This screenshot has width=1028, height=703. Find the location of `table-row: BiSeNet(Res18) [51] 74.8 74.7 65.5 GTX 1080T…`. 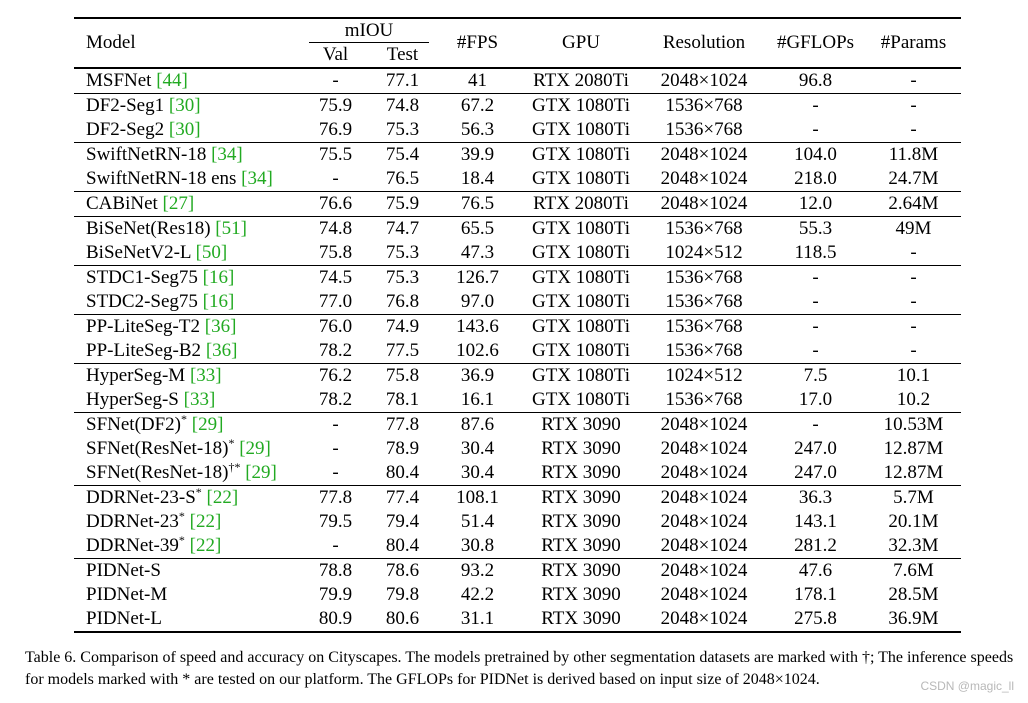

table-row: BiSeNet(Res18) [51] 74.8 74.7 65.5 GTX 1080T… is located at coordinates (517, 228).